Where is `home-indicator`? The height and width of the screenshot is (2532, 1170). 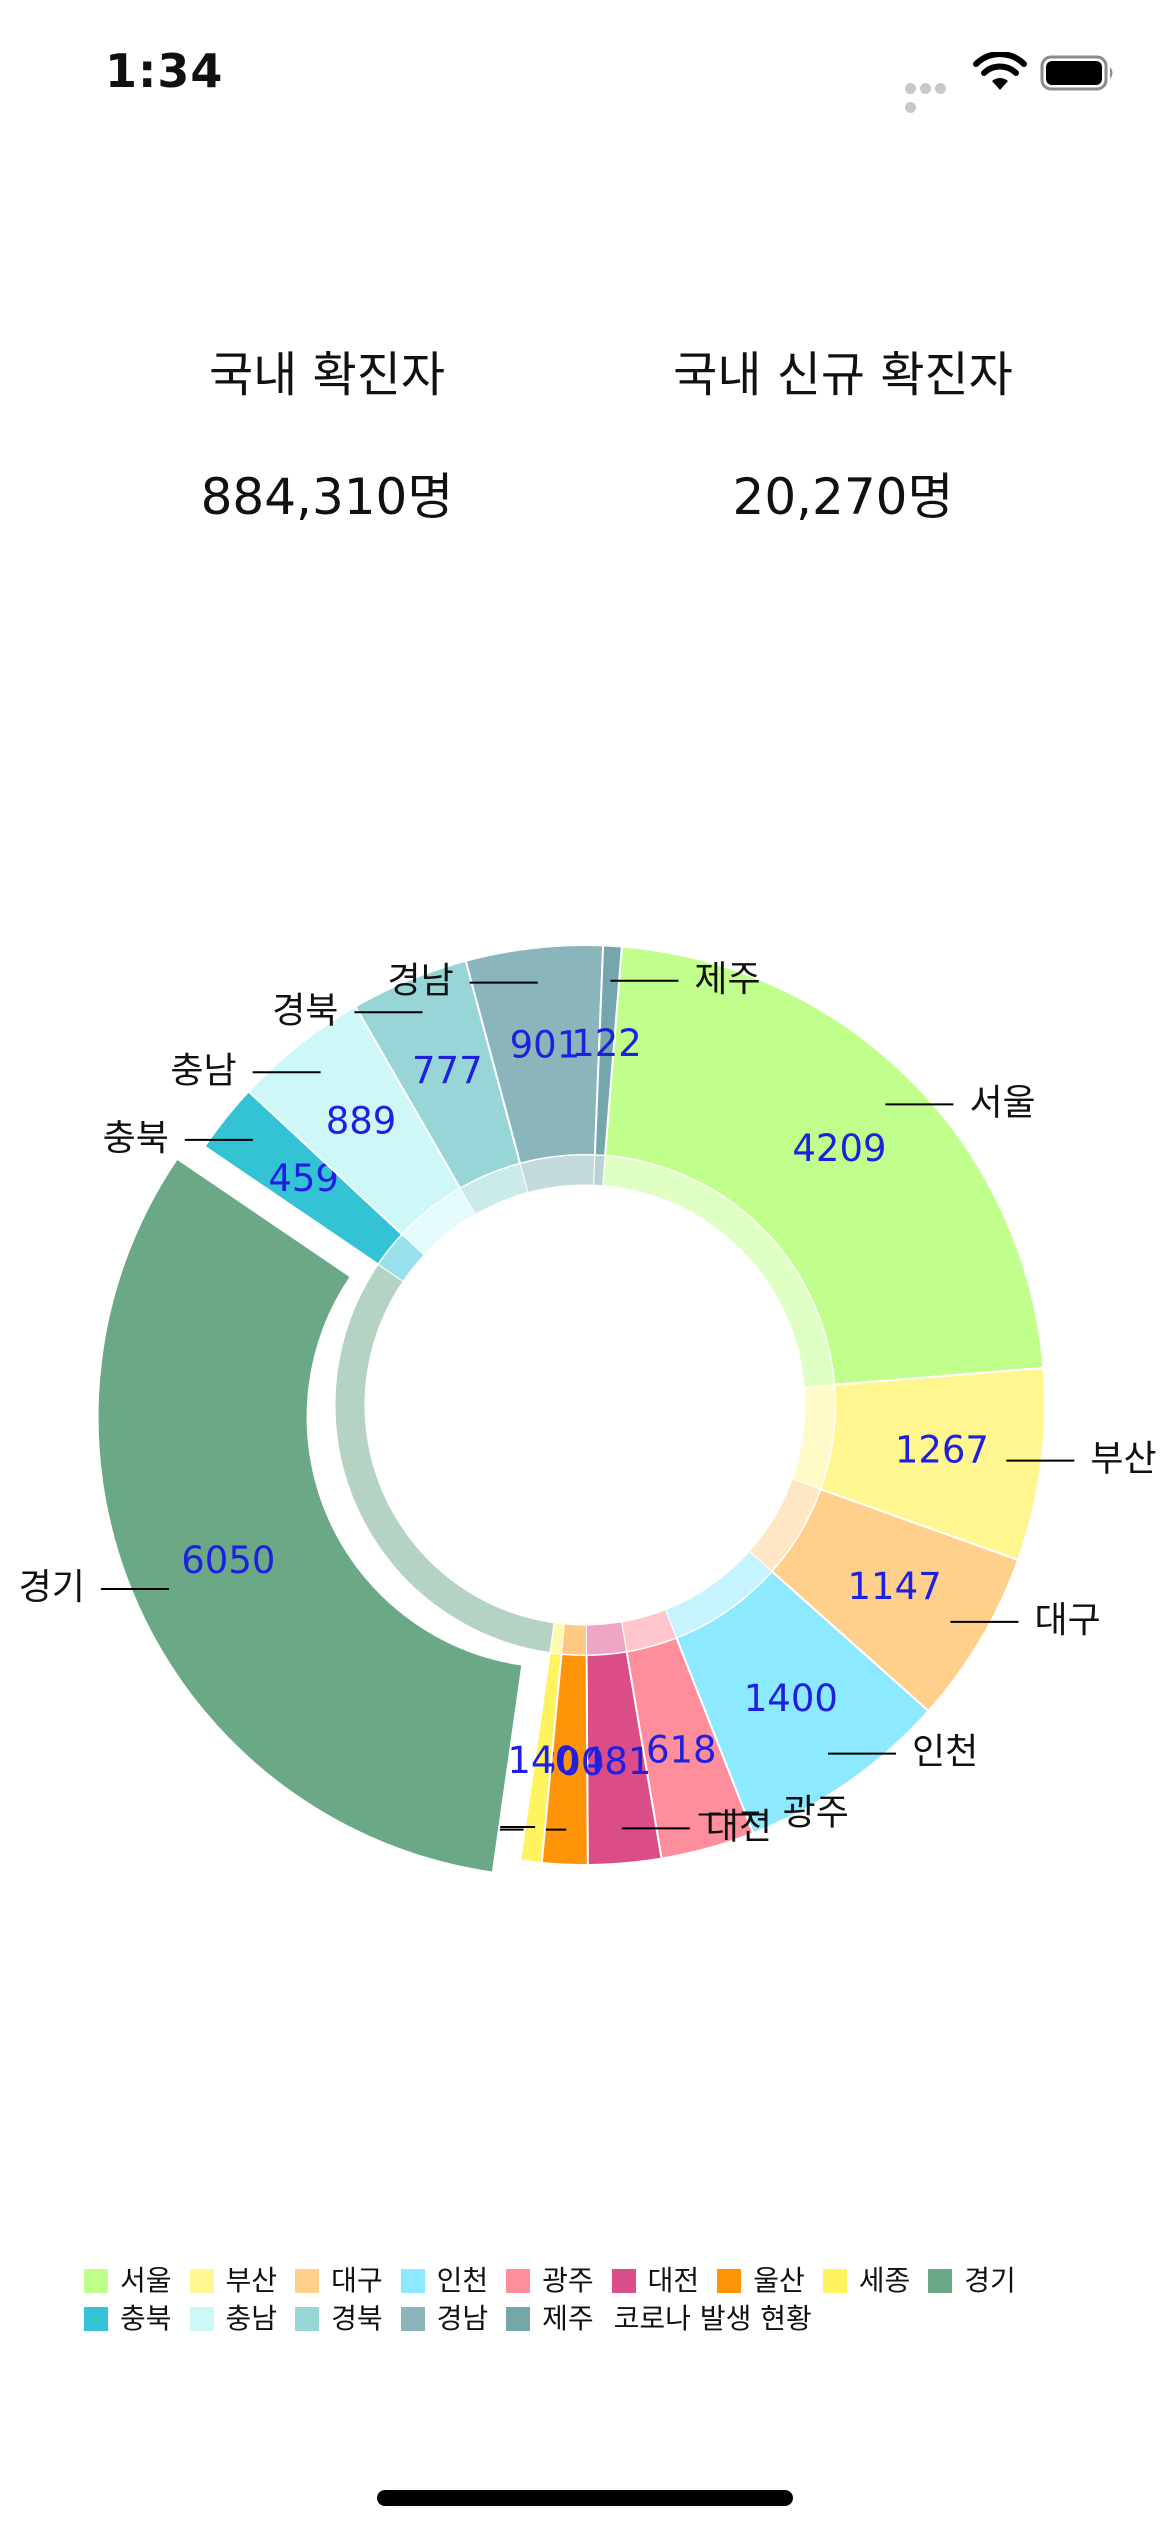 home-indicator is located at coordinates (585, 2498).